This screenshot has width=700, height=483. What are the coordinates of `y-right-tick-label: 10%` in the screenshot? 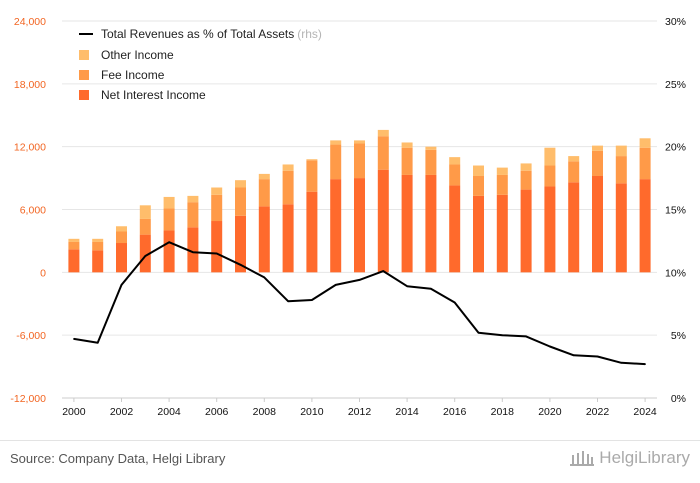 It's located at (675, 273).